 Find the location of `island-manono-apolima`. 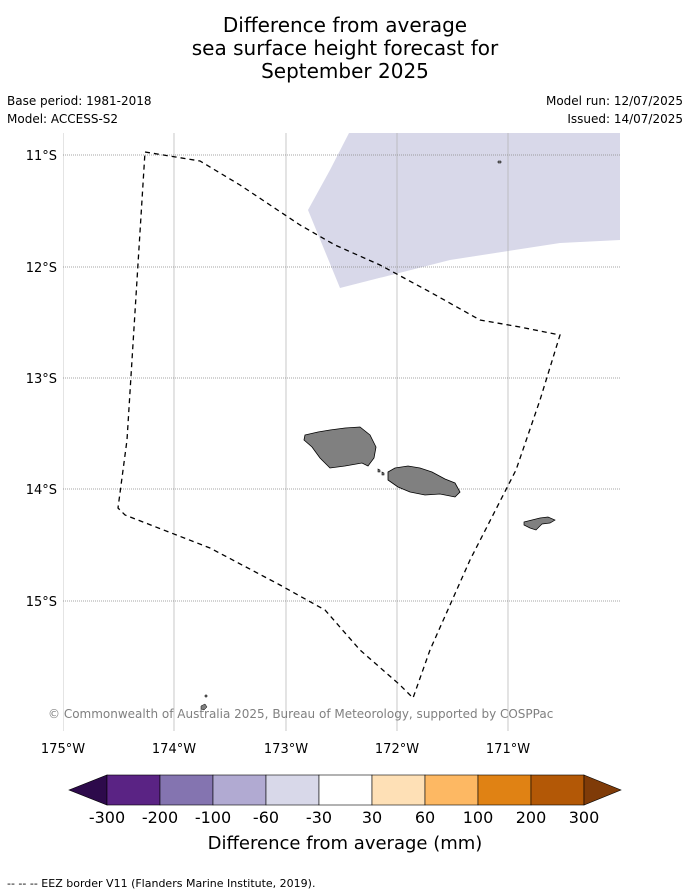

island-manono-apolima is located at coordinates (381, 472).